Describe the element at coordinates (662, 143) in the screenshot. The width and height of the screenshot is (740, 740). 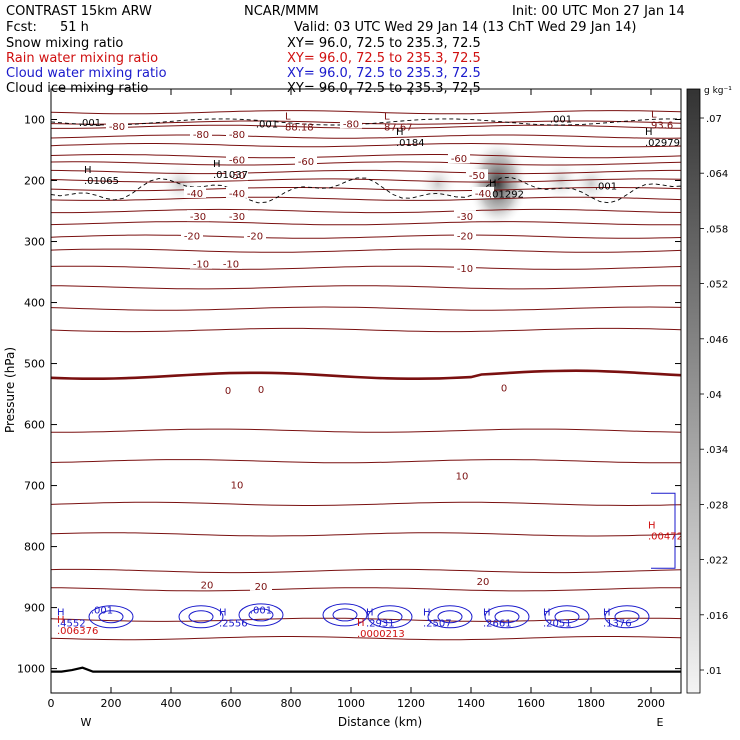
I see `extremum-value-4: .02979` at that location.